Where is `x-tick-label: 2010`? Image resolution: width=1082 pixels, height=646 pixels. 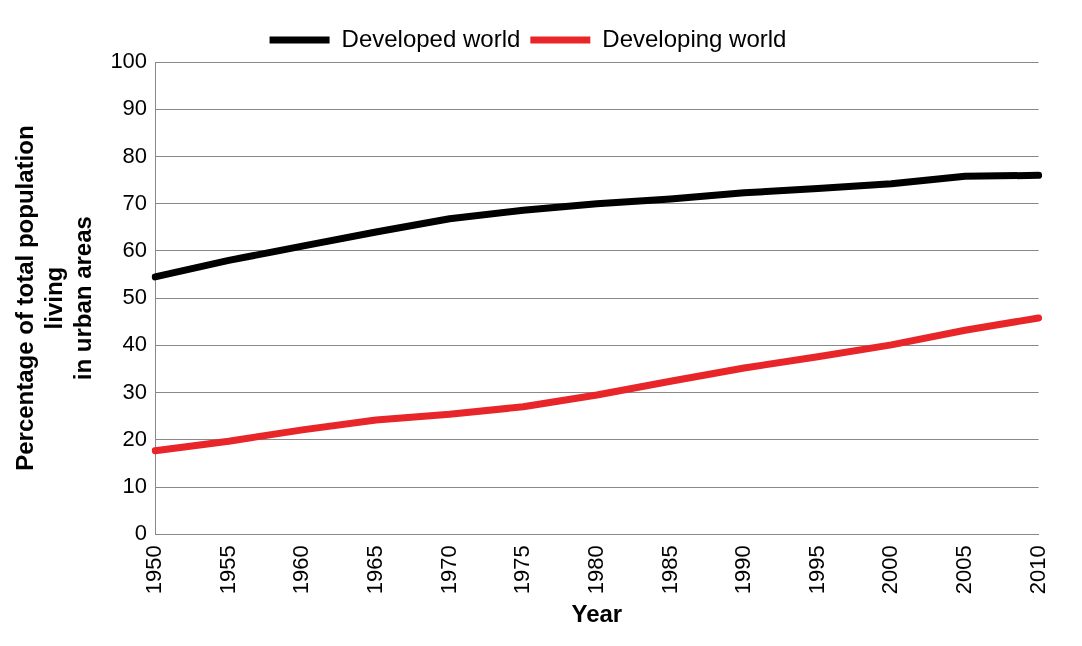 x-tick-label: 2010 is located at coordinates (1037, 570).